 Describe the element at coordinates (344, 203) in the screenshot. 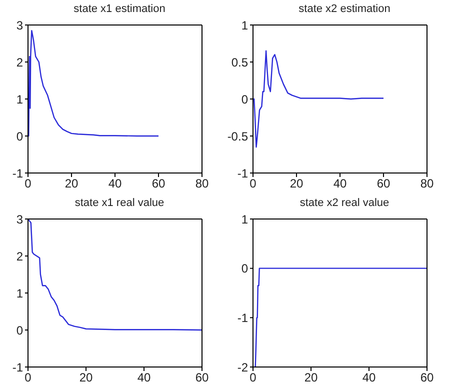

I see `chart-title: state x2 real value` at that location.